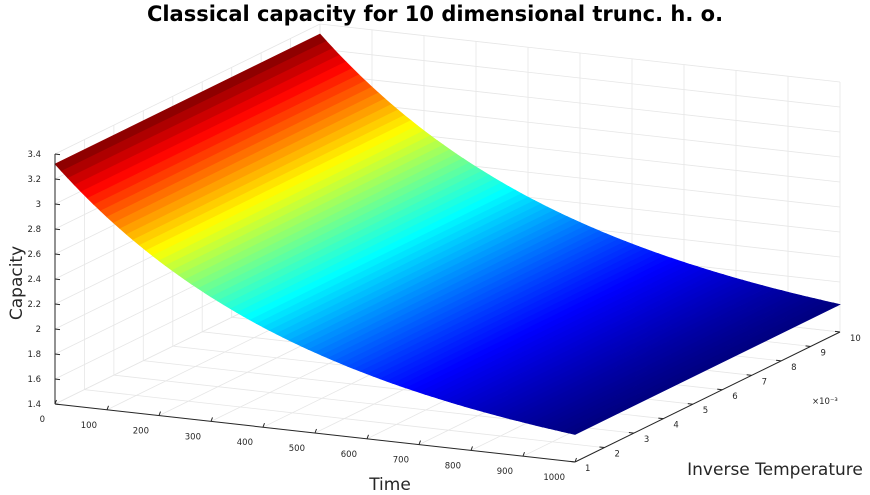 The width and height of the screenshot is (870, 495). I want to click on y-axis-label: Inverse Temperature, so click(775, 470).